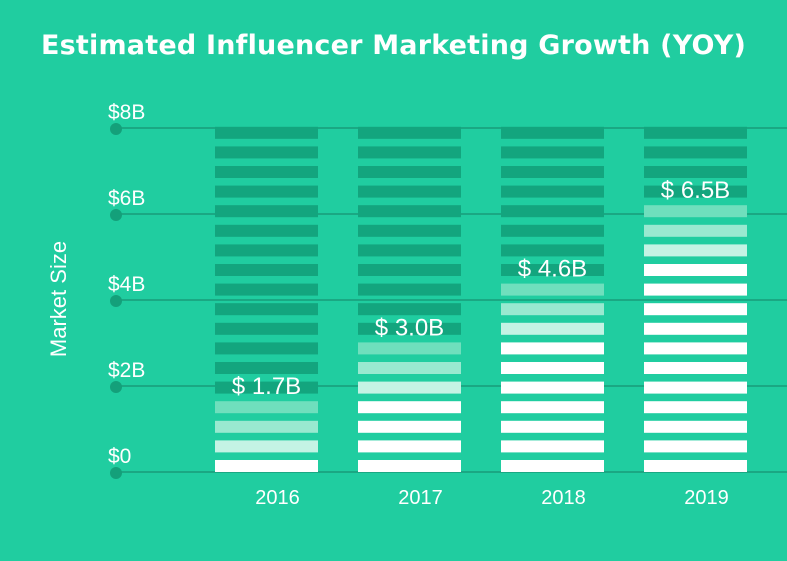 Image resolution: width=787 pixels, height=561 pixels. What do you see at coordinates (277, 498) in the screenshot?
I see `x-tick-label-2016: 2016` at bounding box center [277, 498].